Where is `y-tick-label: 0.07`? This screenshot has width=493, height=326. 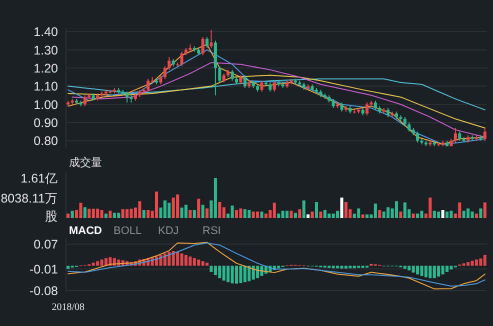
y-tick-label: 0.07 is located at coordinates (46, 245).